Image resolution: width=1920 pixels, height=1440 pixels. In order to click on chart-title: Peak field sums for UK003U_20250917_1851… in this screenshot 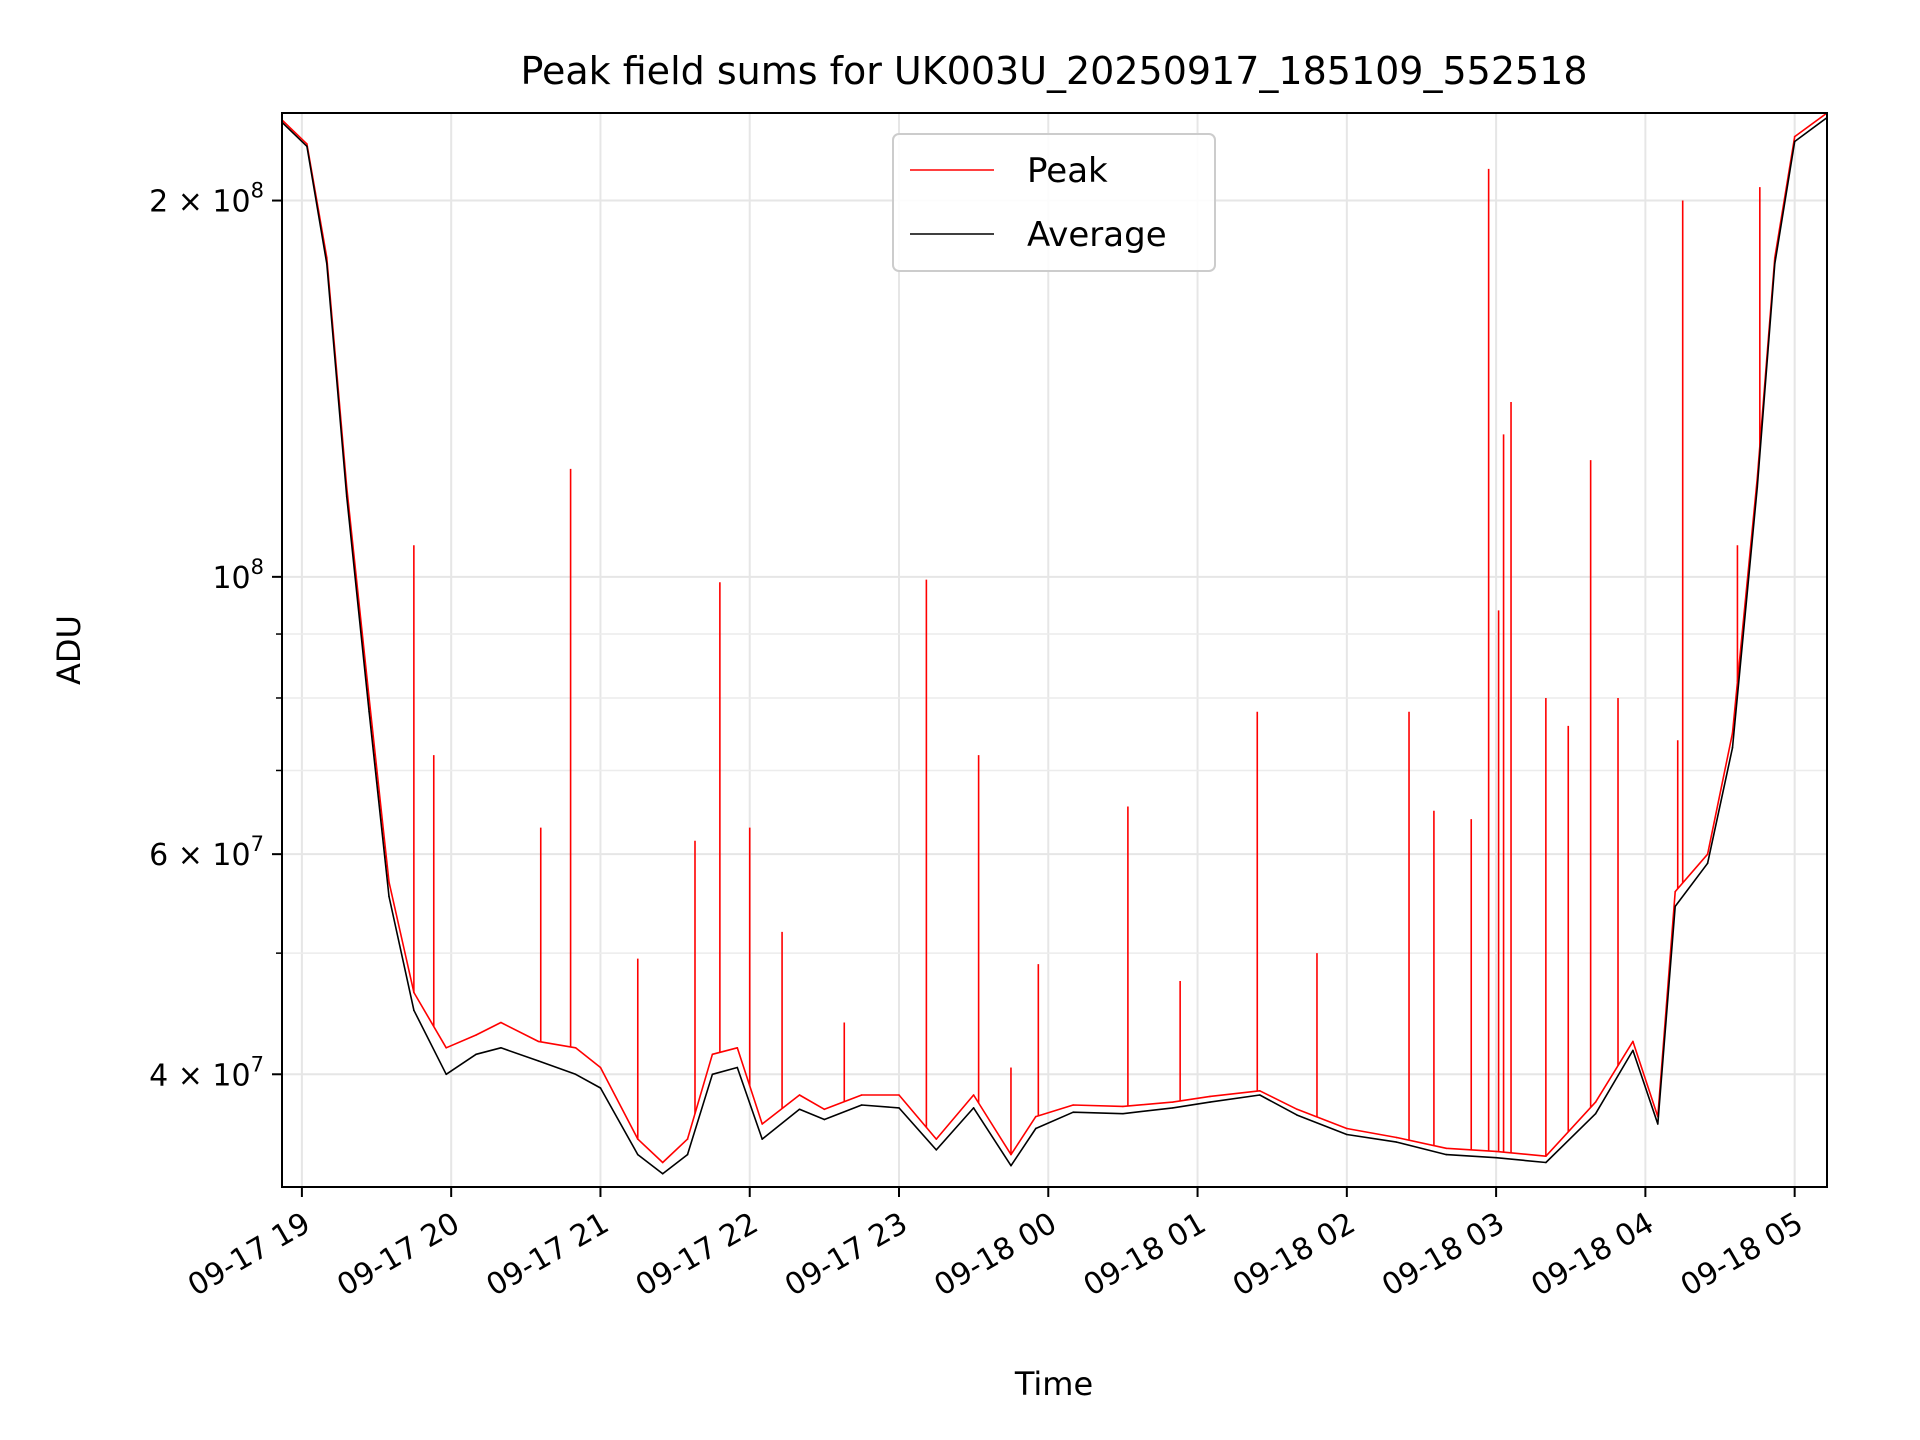, I will do `click(1053, 71)`.